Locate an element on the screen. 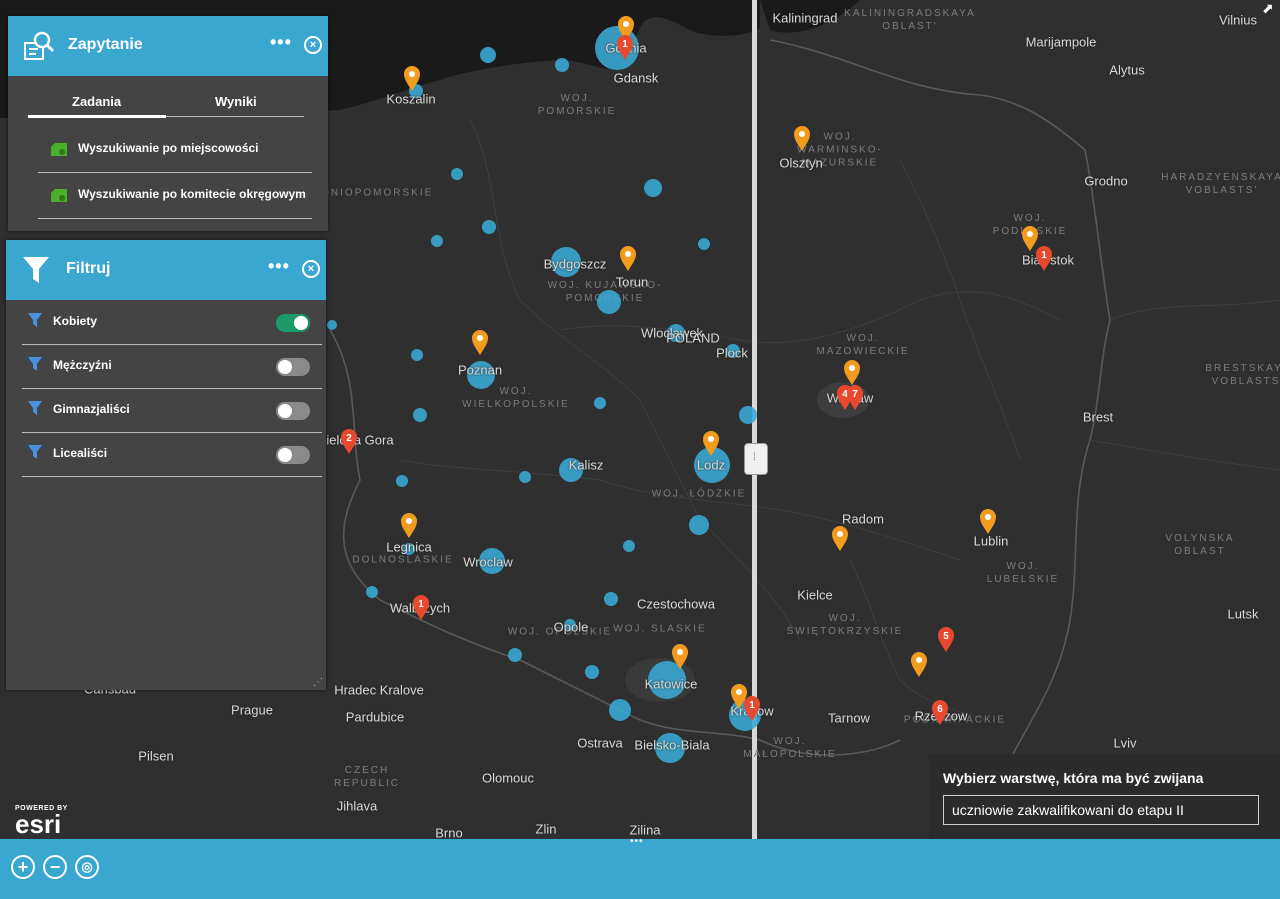 The image size is (1280, 899). tab-wyniki: Wyniki is located at coordinates (236, 101).